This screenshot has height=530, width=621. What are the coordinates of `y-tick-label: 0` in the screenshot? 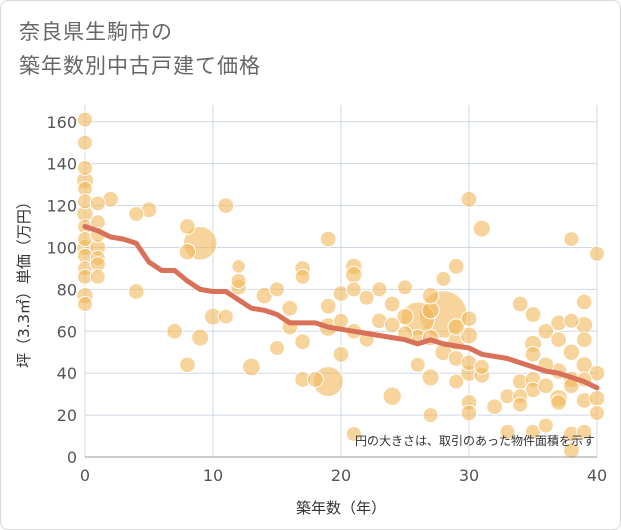 It's located at (72, 457).